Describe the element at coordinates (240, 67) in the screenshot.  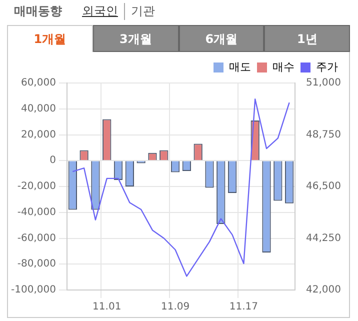
I see `legend-label: 매도` at that location.